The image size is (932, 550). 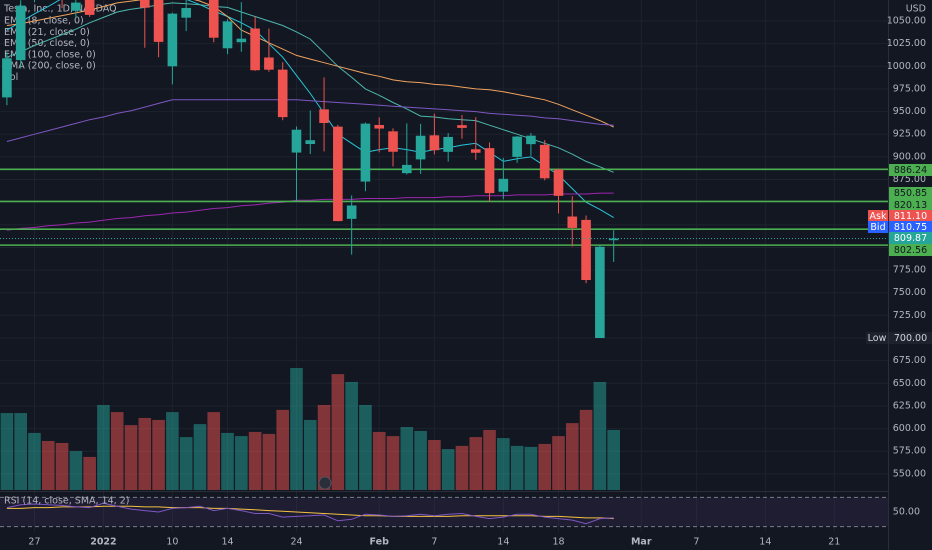 What do you see at coordinates (877, 338) in the screenshot?
I see `low-tag-box` at bounding box center [877, 338].